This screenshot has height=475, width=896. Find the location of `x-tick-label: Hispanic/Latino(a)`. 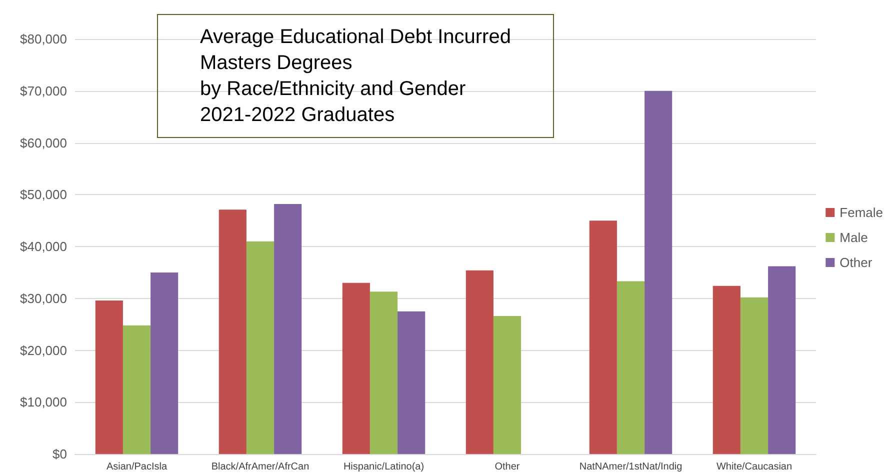

x-tick-label: Hispanic/Latino(a) is located at coordinates (383, 467).